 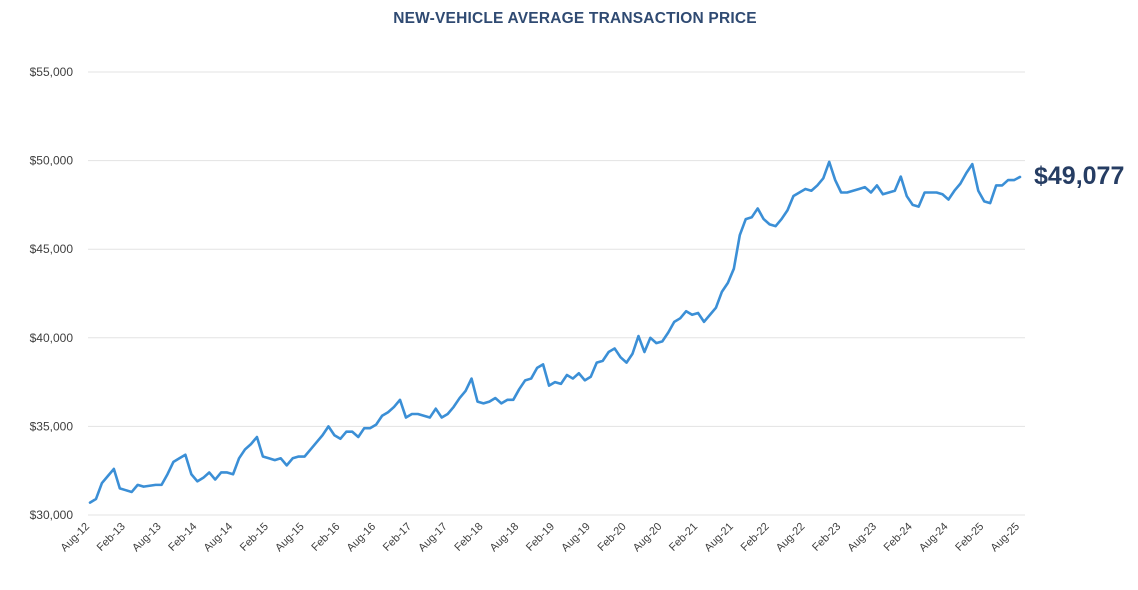 What do you see at coordinates (683, 537) in the screenshot?
I see `x-tick-label: Feb-21` at bounding box center [683, 537].